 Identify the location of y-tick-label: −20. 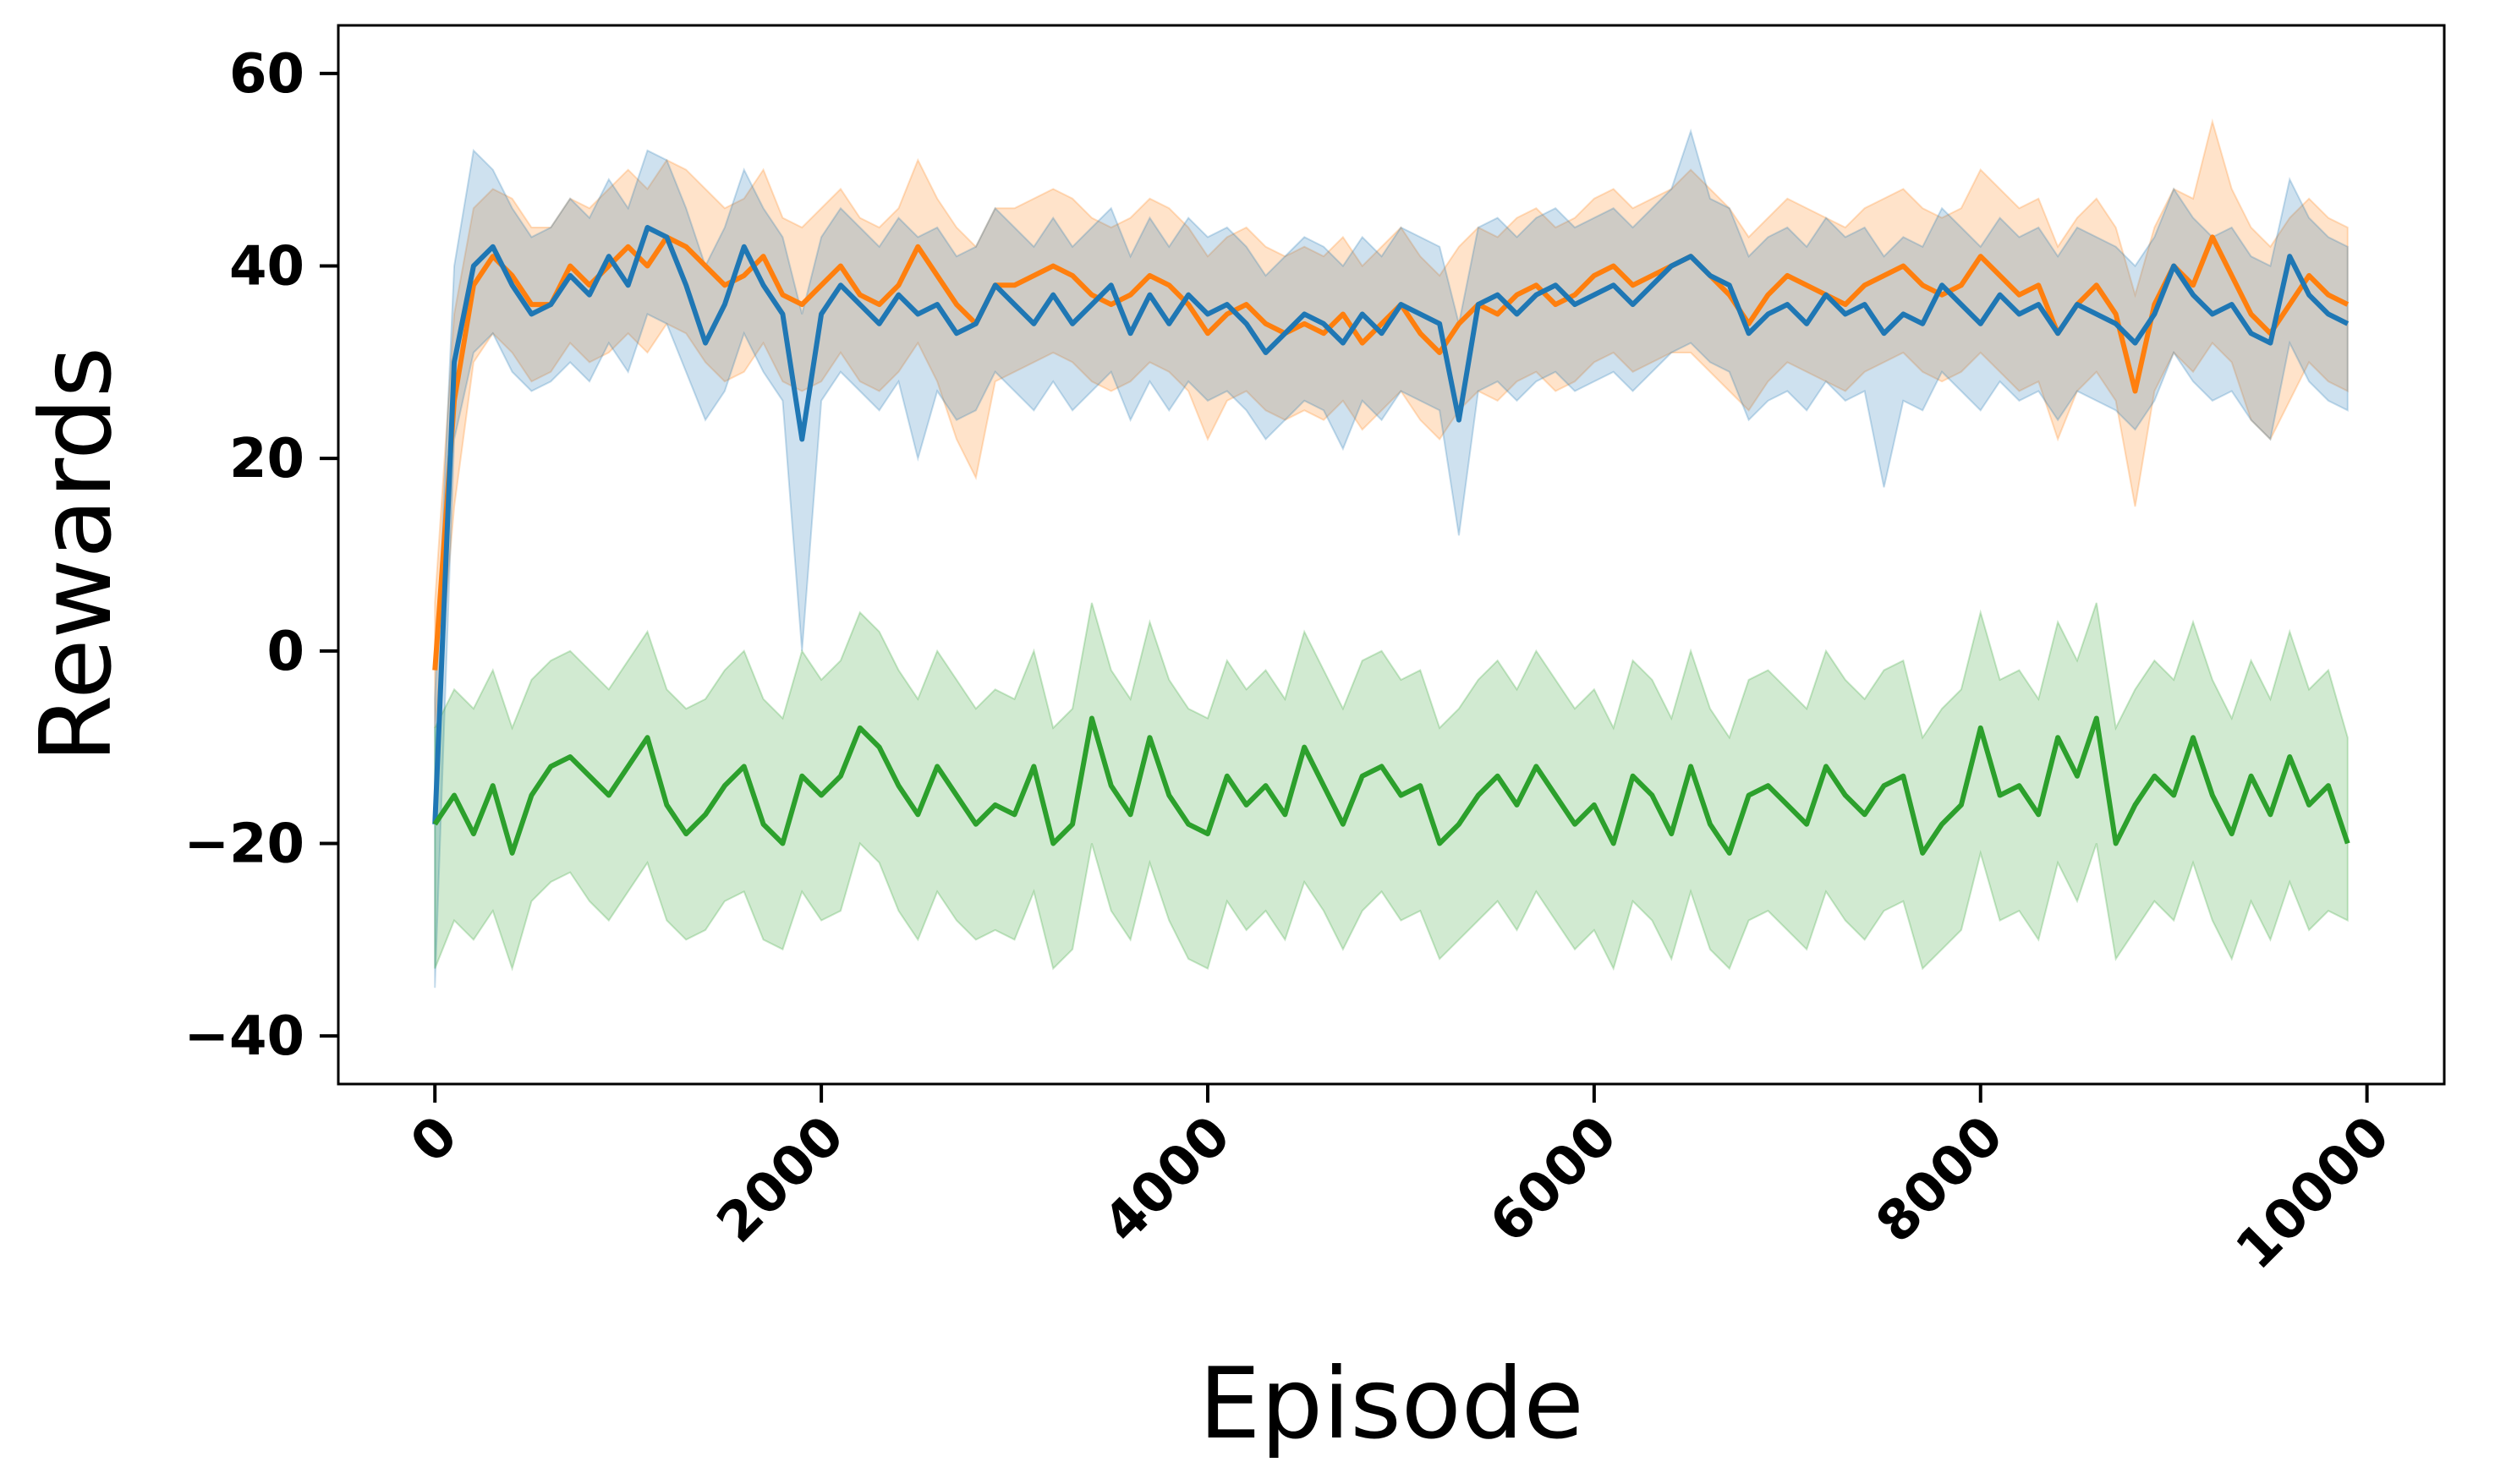
(244, 844).